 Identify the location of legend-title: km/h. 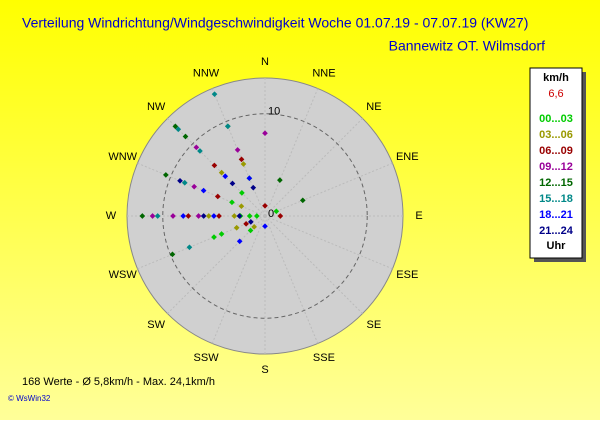
(556, 78).